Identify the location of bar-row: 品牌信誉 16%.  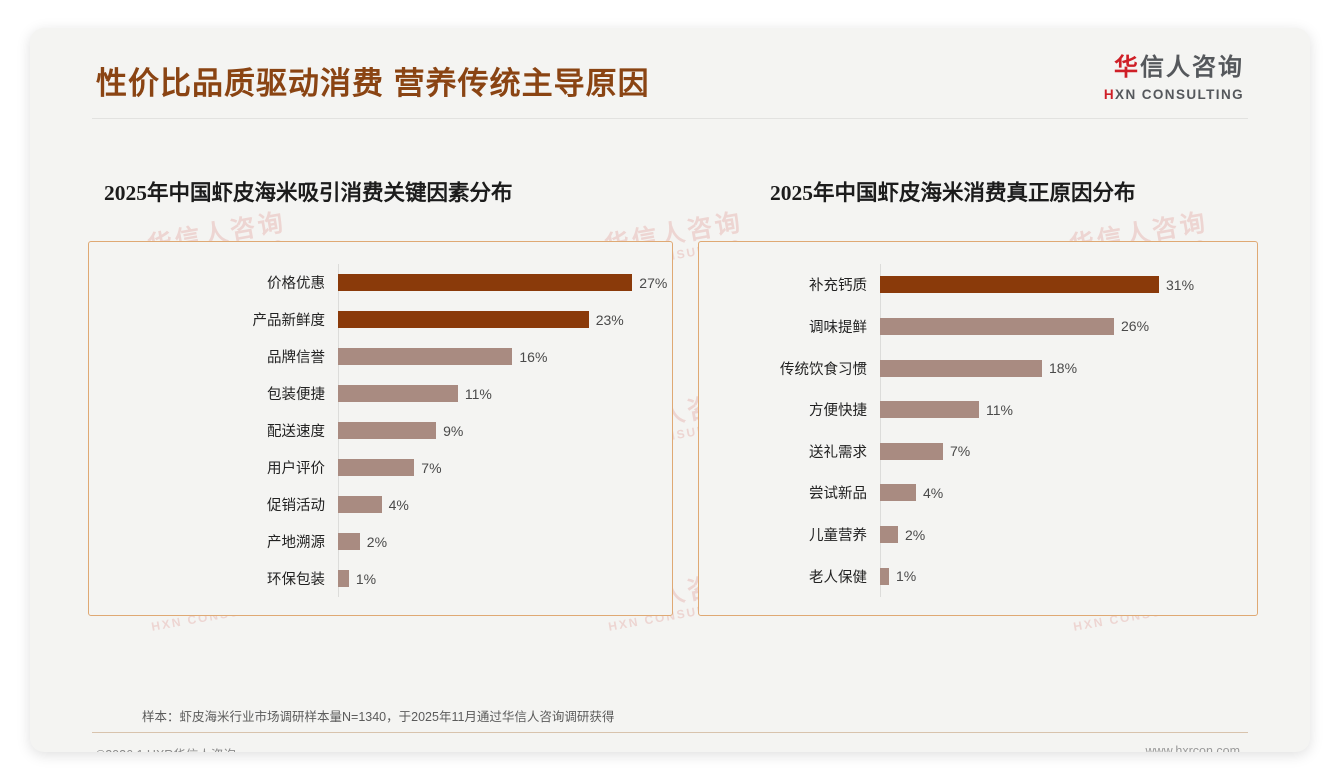
(380, 356).